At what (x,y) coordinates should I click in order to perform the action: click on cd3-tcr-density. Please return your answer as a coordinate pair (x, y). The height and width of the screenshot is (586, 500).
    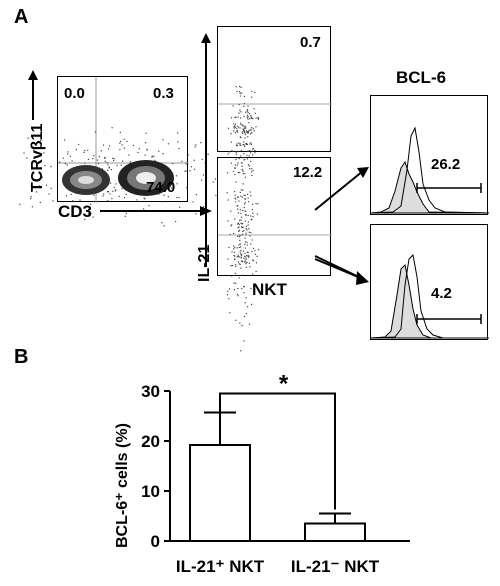
    Looking at the image, I should click on (128, 152).